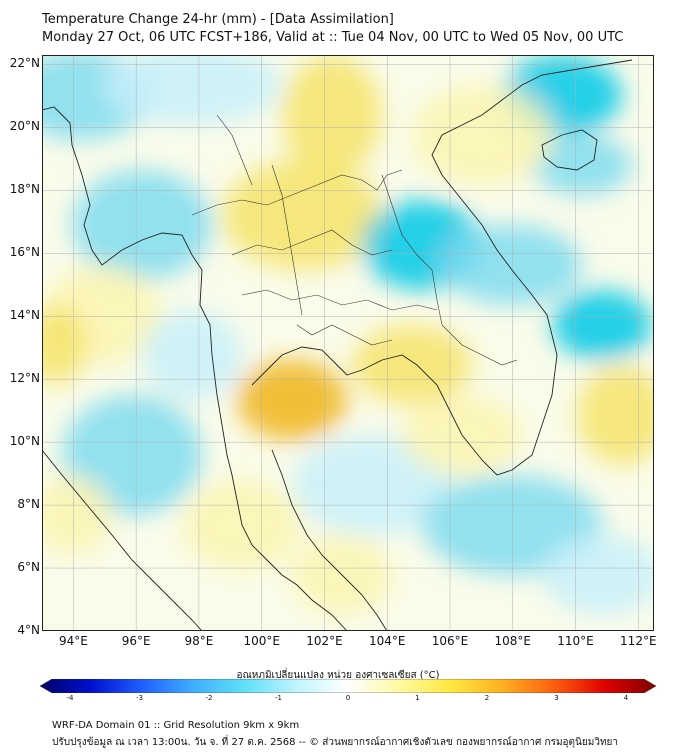  What do you see at coordinates (575, 641) in the screenshot?
I see `lon-tick-label: 110°E` at bounding box center [575, 641].